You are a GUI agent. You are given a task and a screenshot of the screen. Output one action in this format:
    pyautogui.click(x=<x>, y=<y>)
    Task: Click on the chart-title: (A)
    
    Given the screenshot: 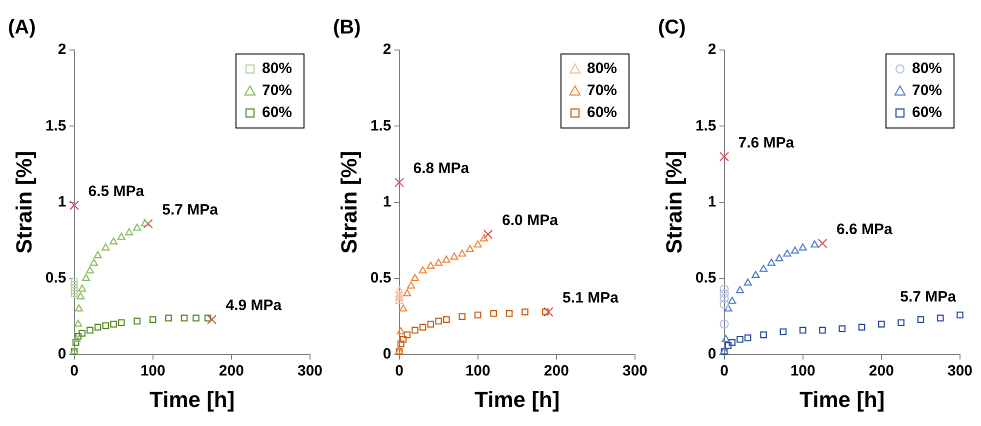 What is the action you would take?
    pyautogui.click(x=22, y=27)
    